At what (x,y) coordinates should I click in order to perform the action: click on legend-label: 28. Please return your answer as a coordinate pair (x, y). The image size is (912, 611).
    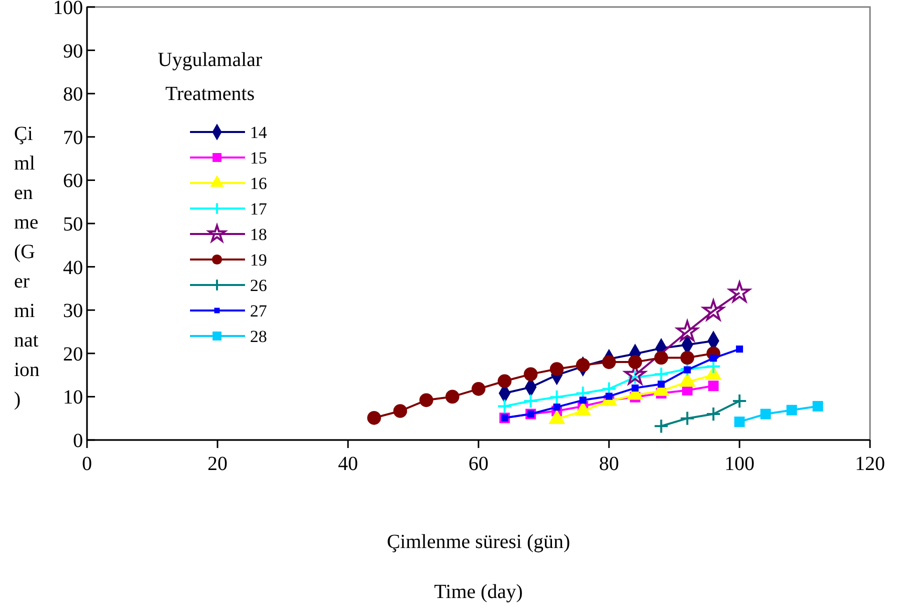
    Looking at the image, I should click on (258, 336).